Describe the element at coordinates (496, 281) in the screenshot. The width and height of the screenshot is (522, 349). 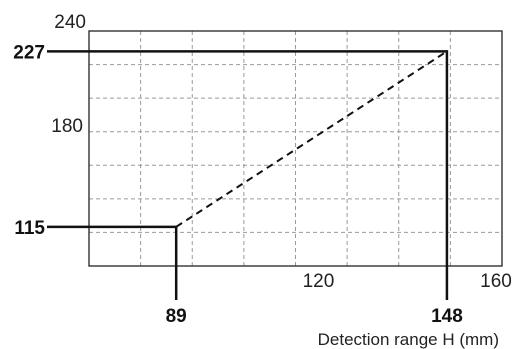
I see `x-tick-label-160: 160` at that location.